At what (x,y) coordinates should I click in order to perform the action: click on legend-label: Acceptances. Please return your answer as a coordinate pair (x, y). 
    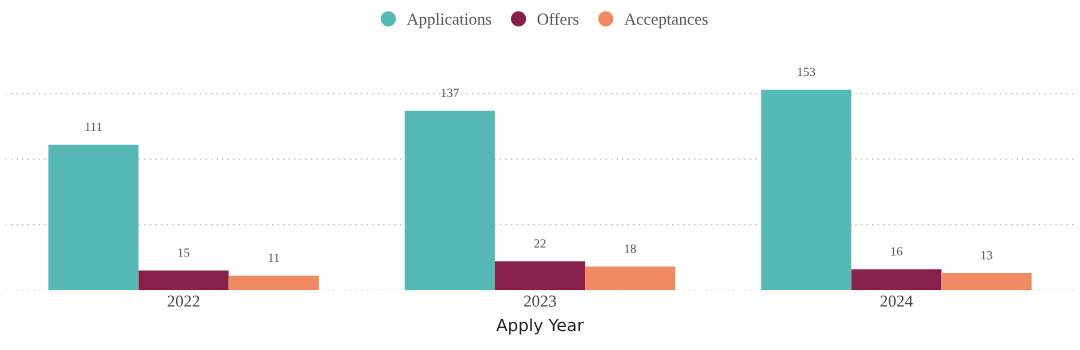
    Looking at the image, I should click on (666, 21).